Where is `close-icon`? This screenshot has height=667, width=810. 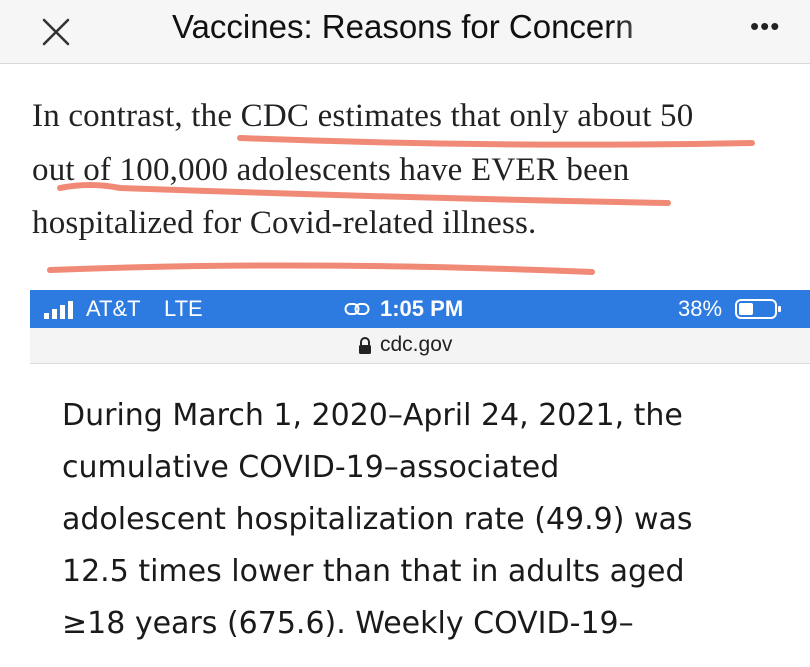
close-icon is located at coordinates (56, 32).